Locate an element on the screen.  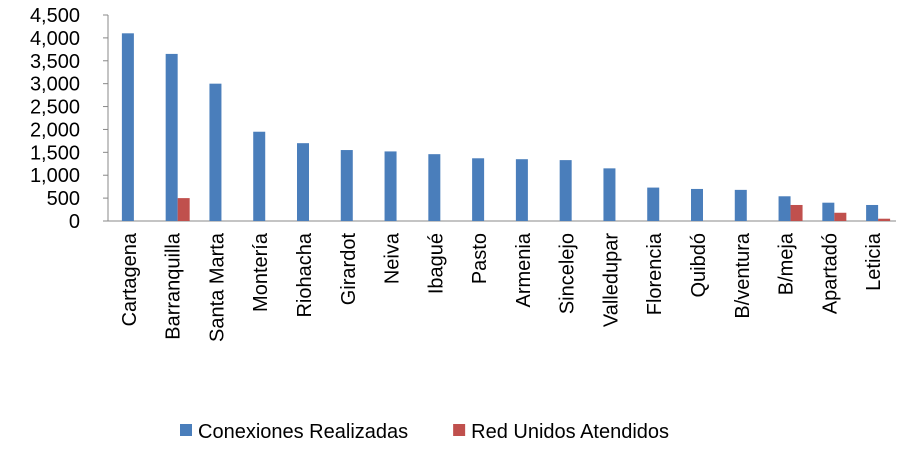
y-tick-label: 2,000 is located at coordinates (55, 130).